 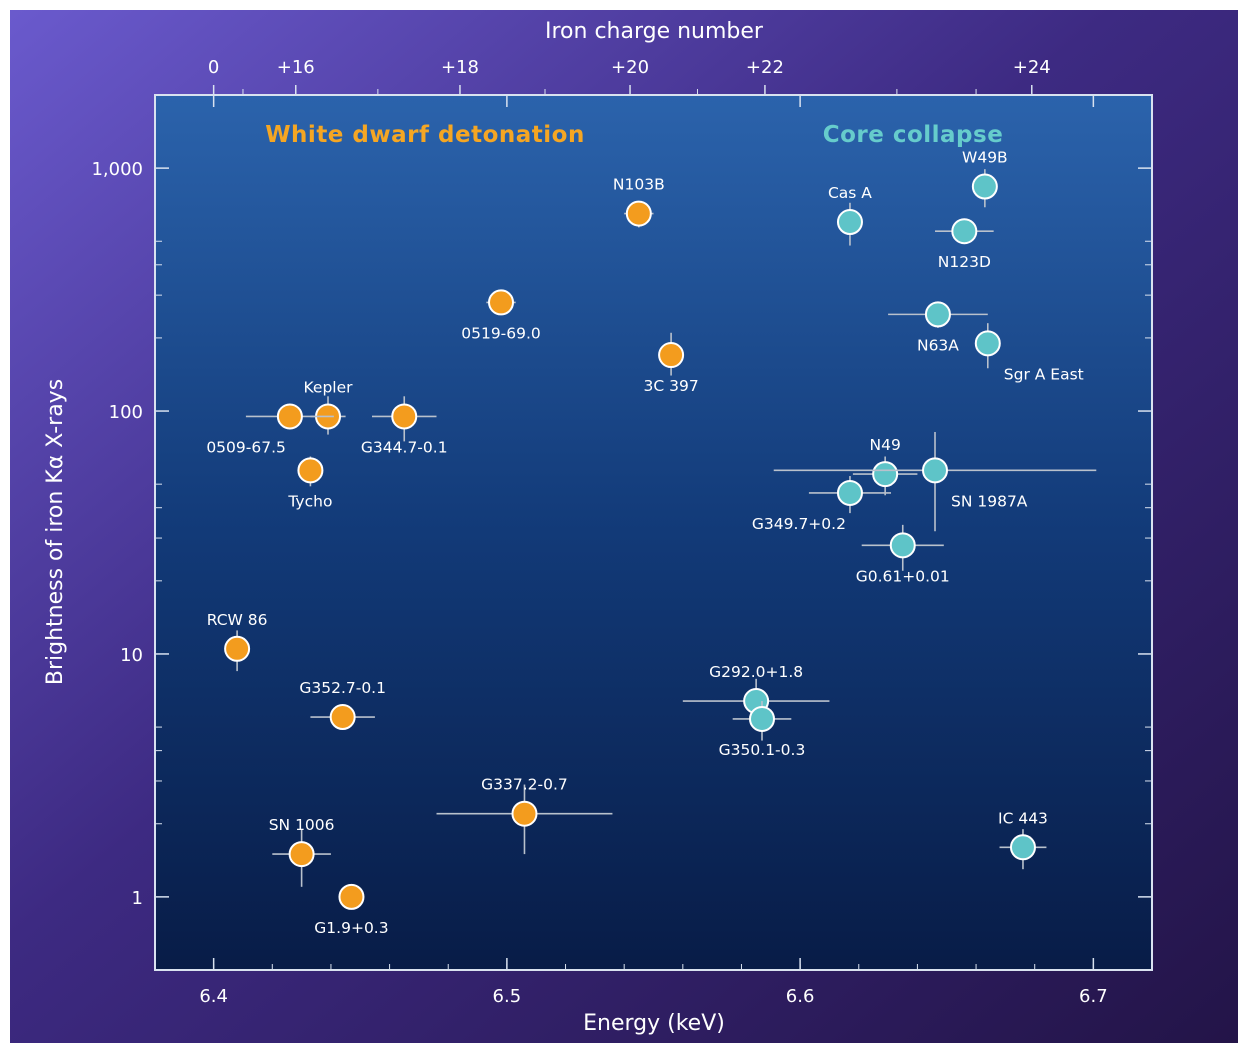 I want to click on x-tick-label: 6.6, so click(x=800, y=996).